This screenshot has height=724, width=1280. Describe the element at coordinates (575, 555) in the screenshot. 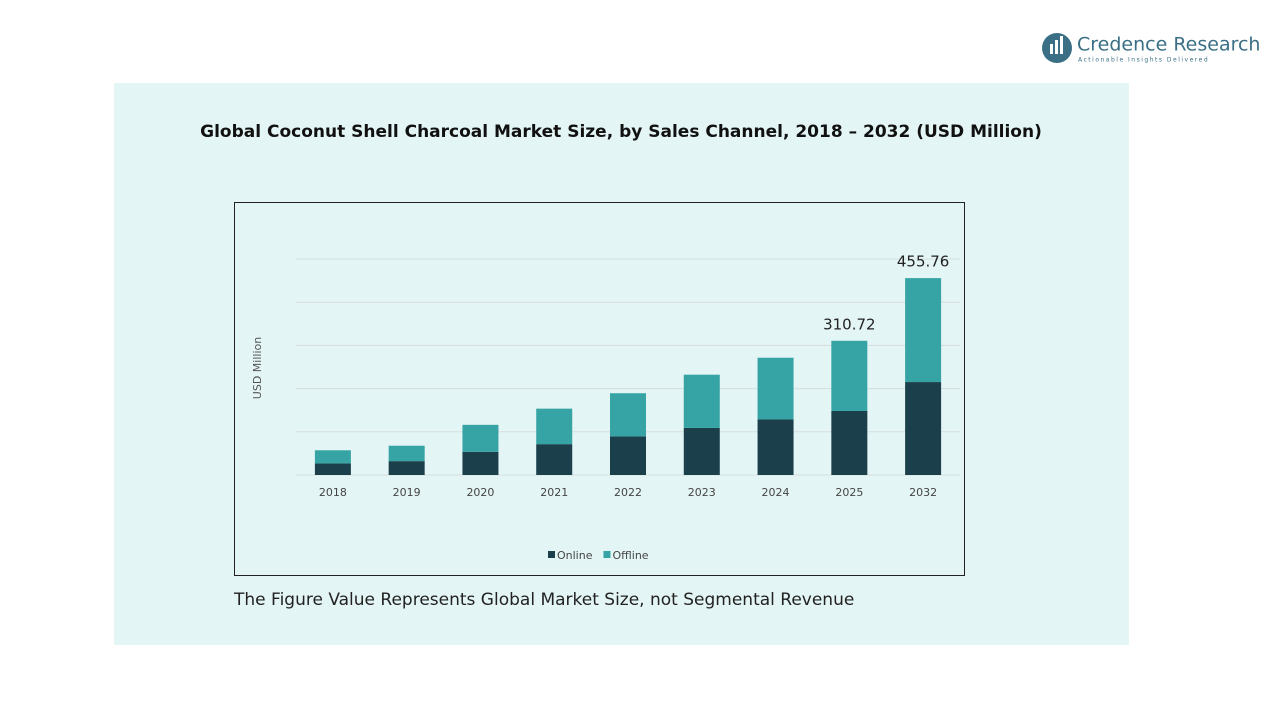

I see `legend-label: Online` at that location.